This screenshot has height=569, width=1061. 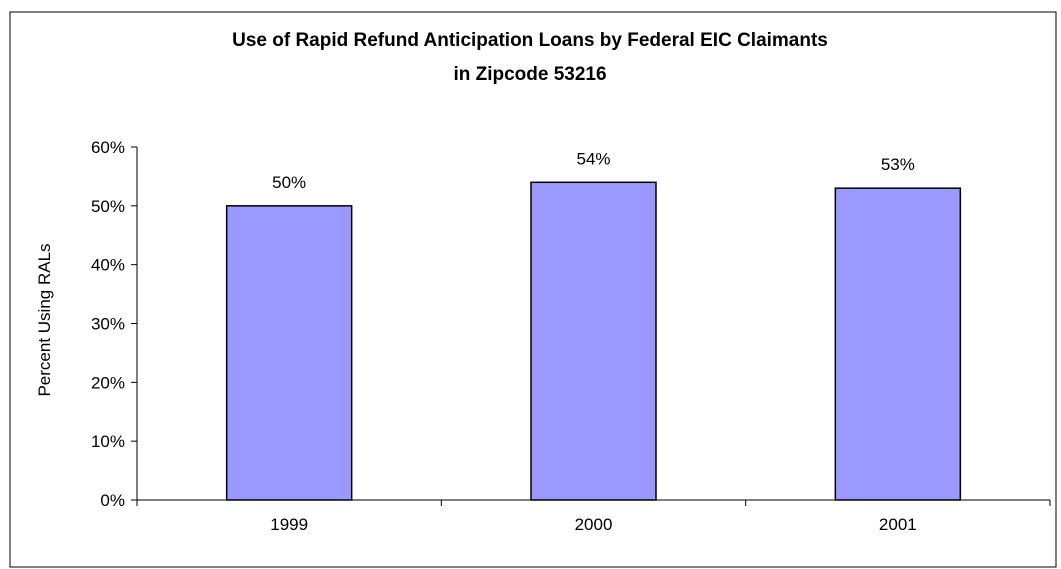 I want to click on data-labels: 50% 54% 53%, so click(x=593, y=170).